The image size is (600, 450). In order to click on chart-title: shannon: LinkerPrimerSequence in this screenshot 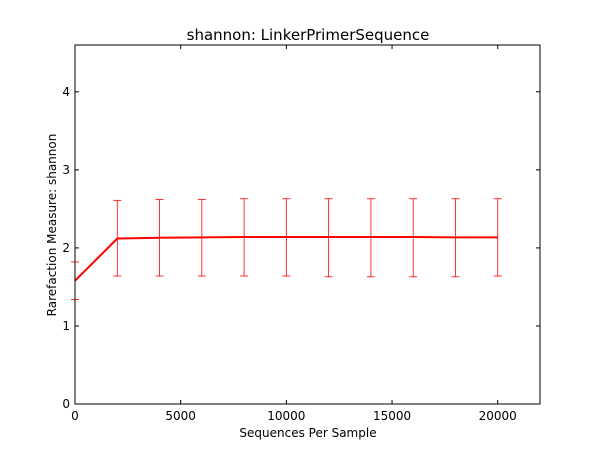, I will do `click(308, 35)`.